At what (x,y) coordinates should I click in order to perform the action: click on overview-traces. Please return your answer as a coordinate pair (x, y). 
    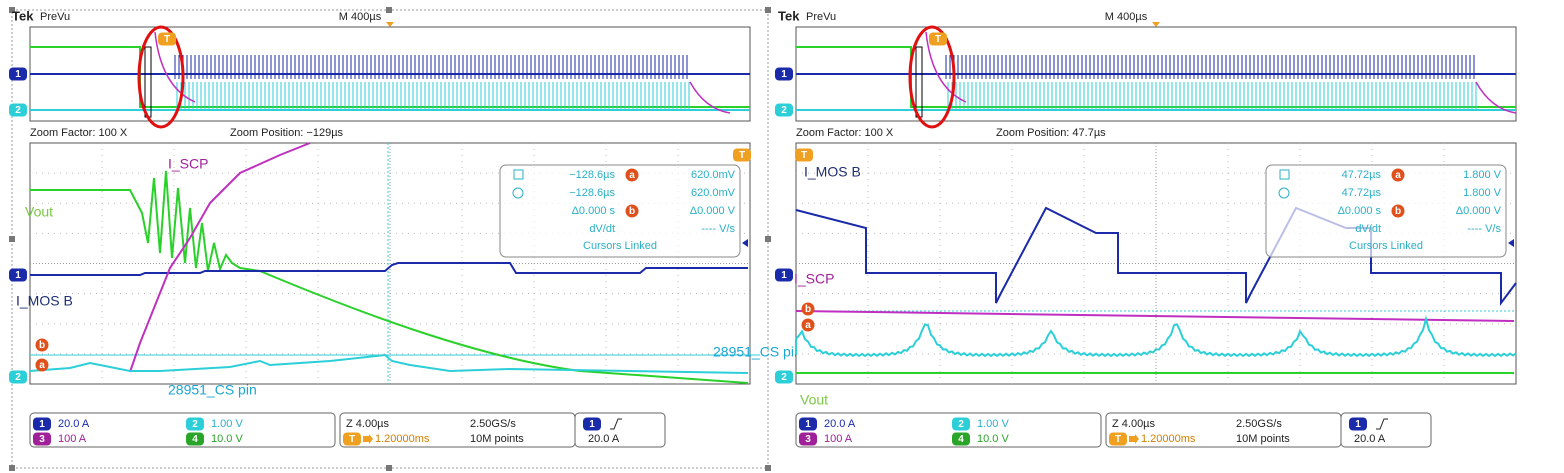
    Looking at the image, I should click on (390, 77).